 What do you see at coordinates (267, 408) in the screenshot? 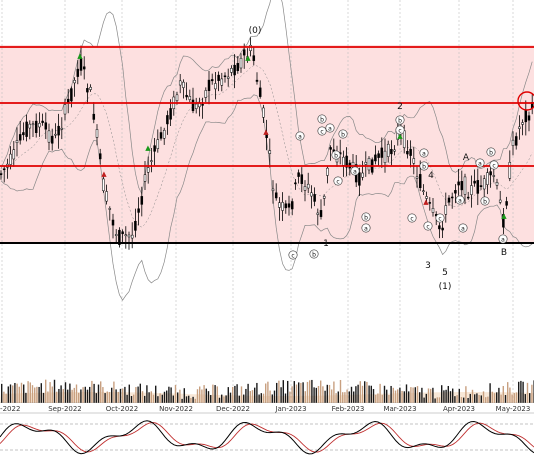
I see `axis-strip` at bounding box center [267, 408].